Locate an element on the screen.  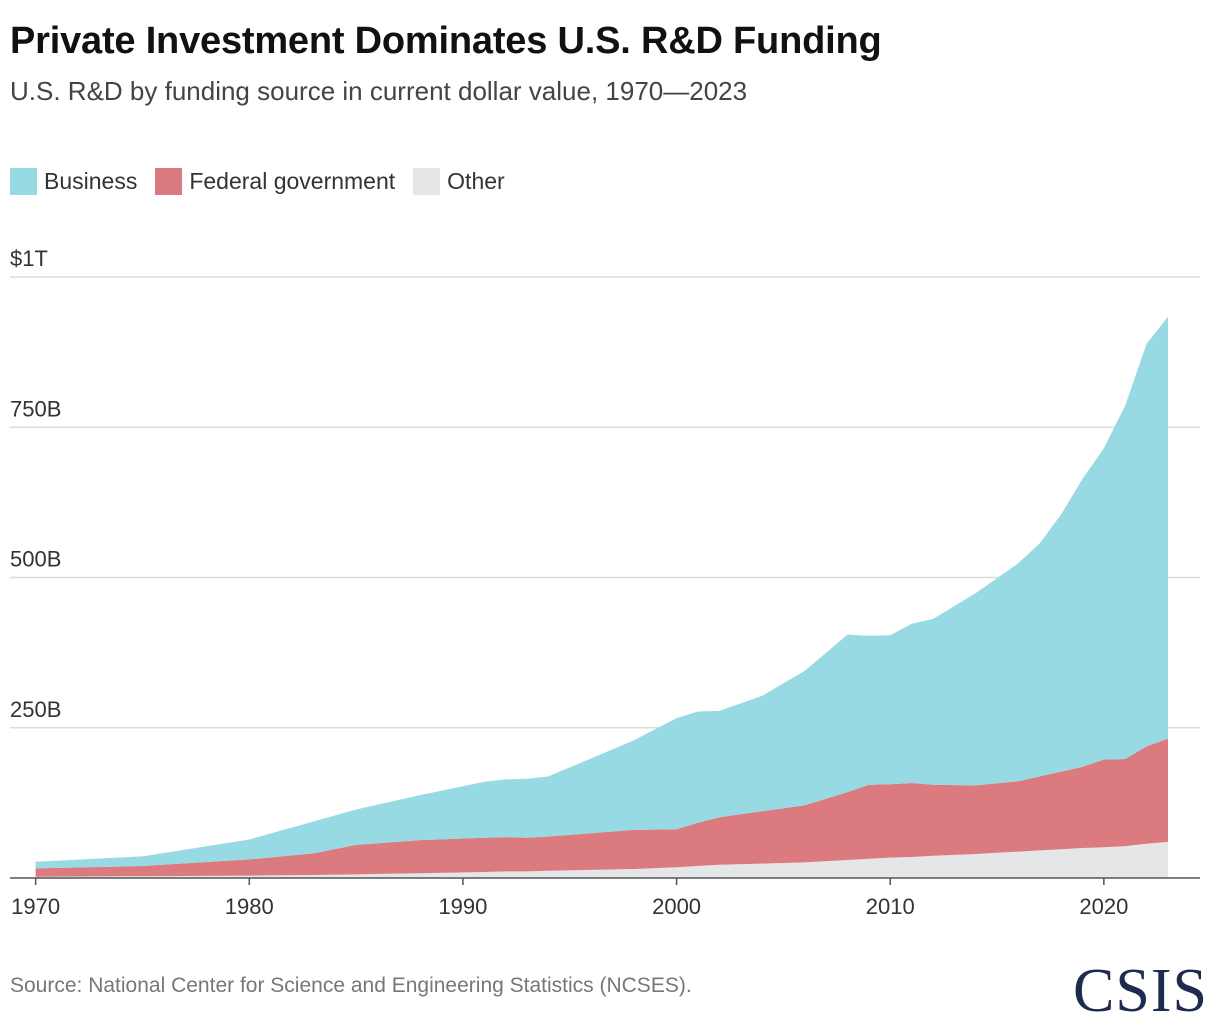
x-tick-label-2010: 2010 is located at coordinates (890, 906).